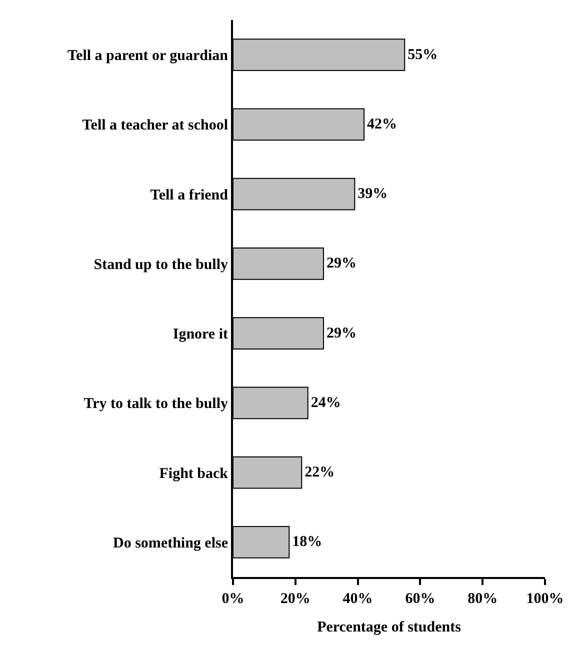 The image size is (576, 649). Describe the element at coordinates (325, 402) in the screenshot. I see `data-label: 24%` at that location.